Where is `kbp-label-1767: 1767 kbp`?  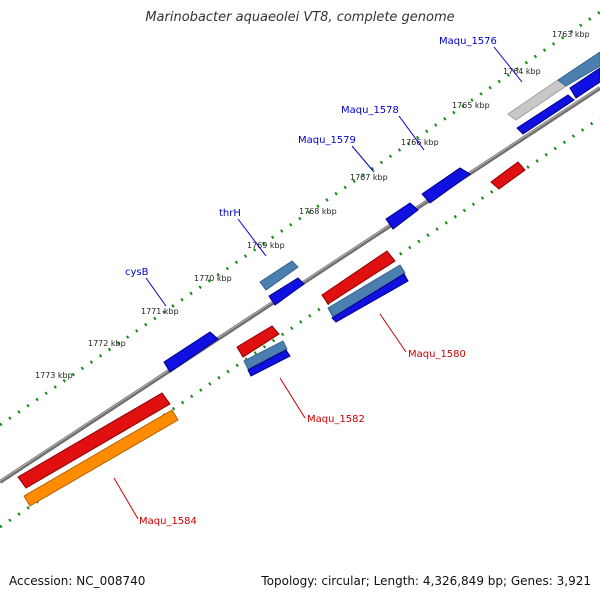
kbp-label-1767: 1767 kbp is located at coordinates (369, 177).